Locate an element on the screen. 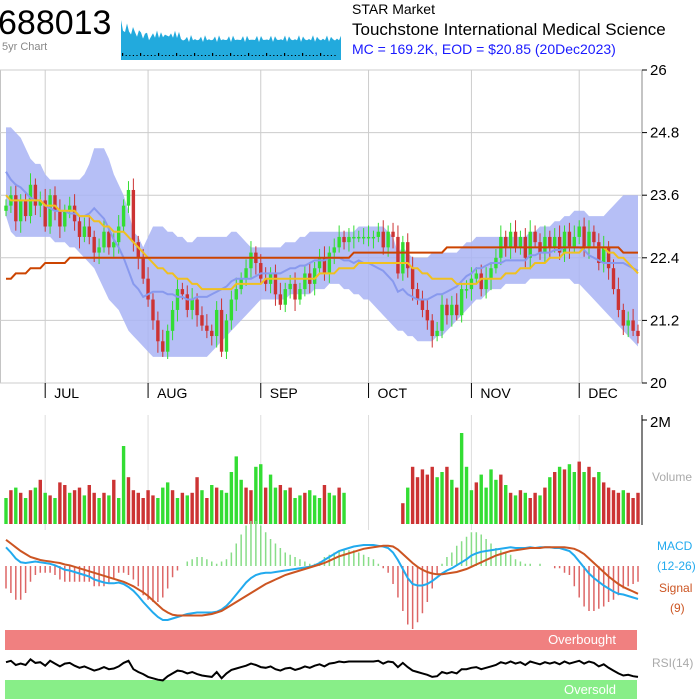  price-tick-label: 21.2 is located at coordinates (664, 320).